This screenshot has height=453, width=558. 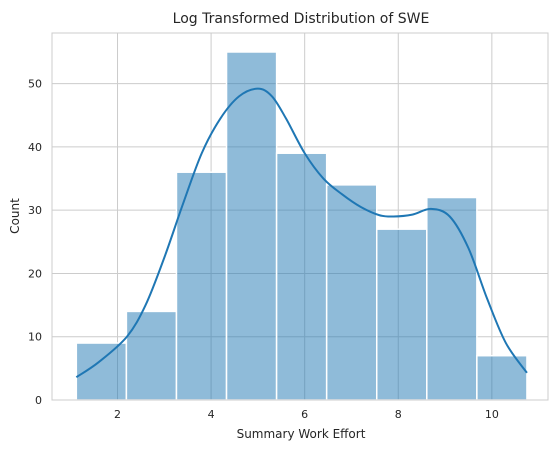 I want to click on y-axis-label: Count, so click(x=15, y=216).